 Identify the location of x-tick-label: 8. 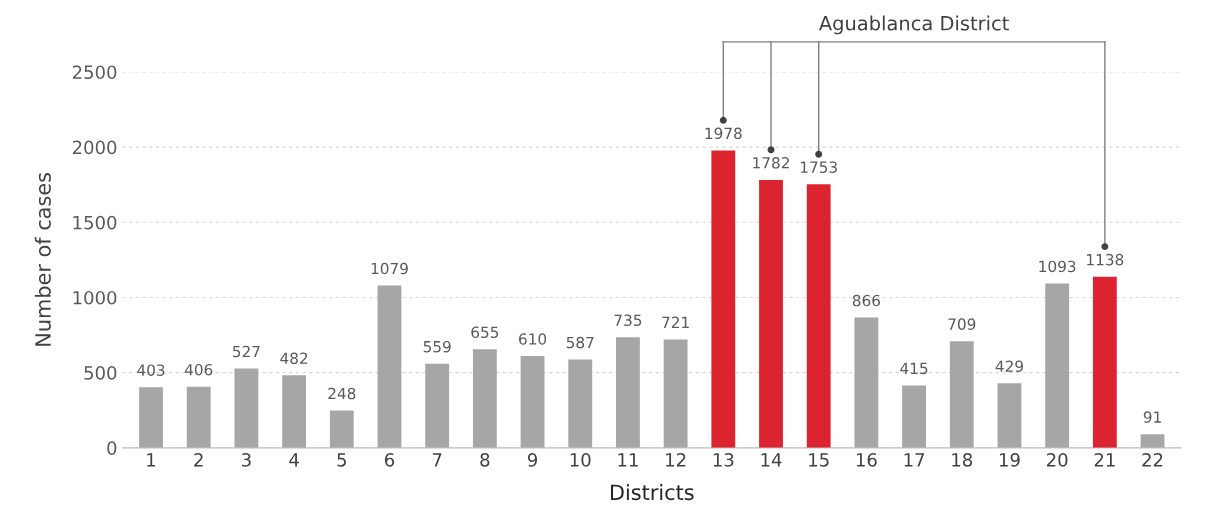
(485, 460).